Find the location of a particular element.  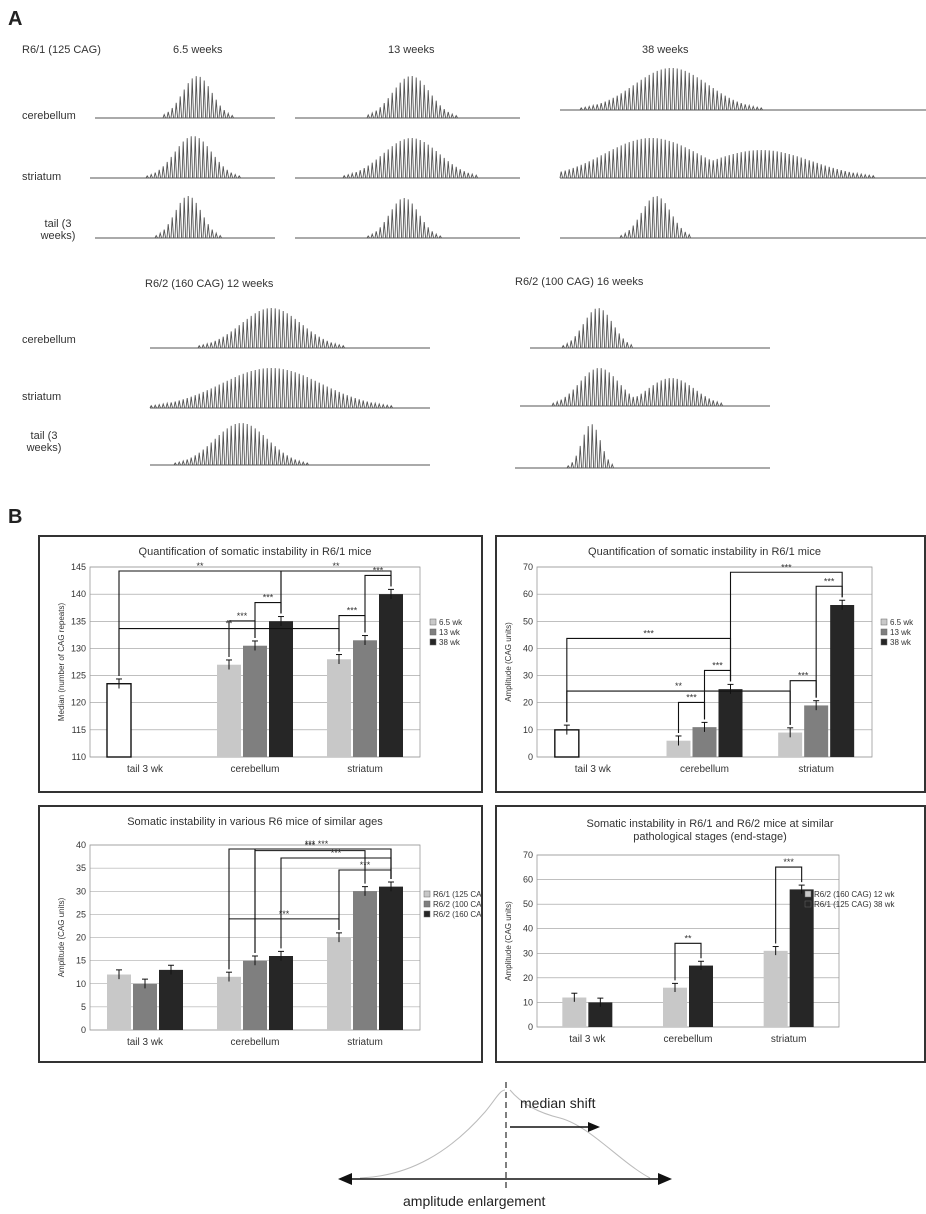

r61-row-striatum: striatum is located at coordinates (42, 177).